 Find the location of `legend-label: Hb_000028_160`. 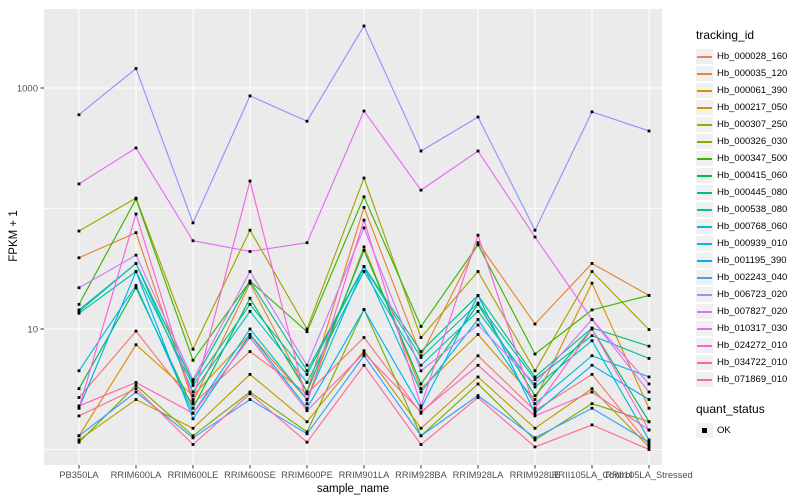

legend-label: Hb_000028_160 is located at coordinates (752, 56).